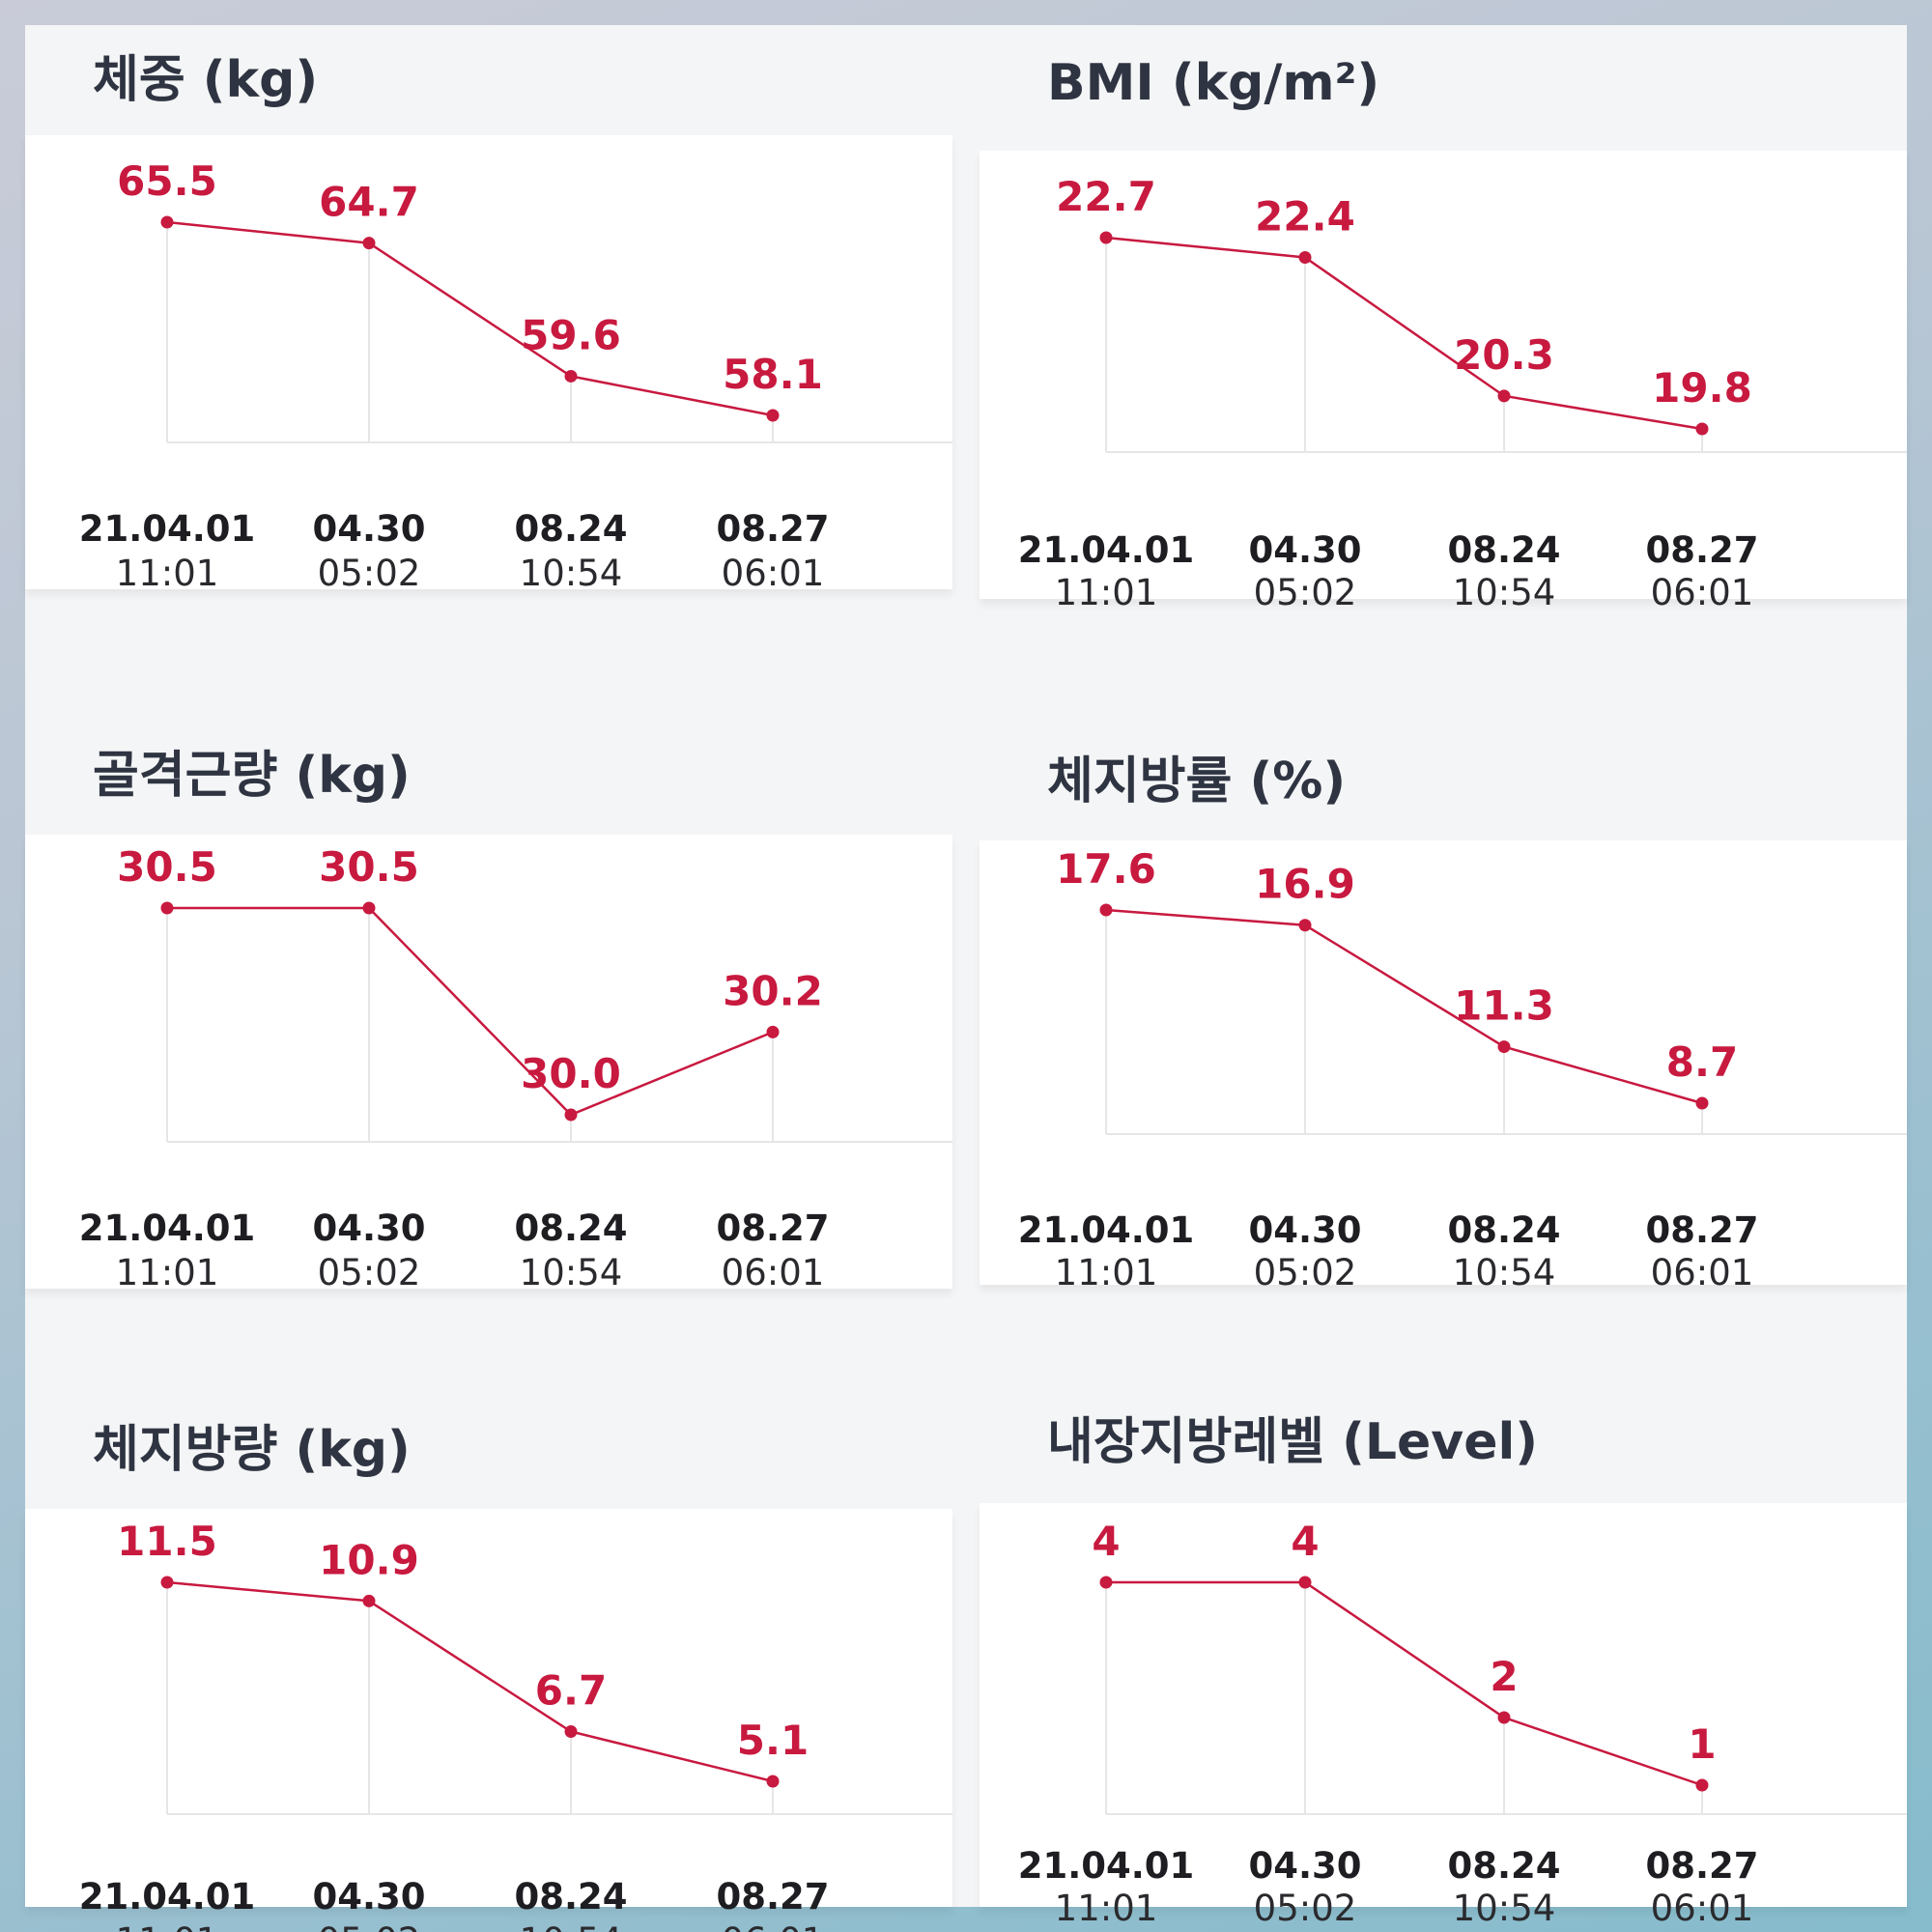  What do you see at coordinates (1213, 83) in the screenshot?
I see `chart-title: BMI (kg/m²)` at bounding box center [1213, 83].